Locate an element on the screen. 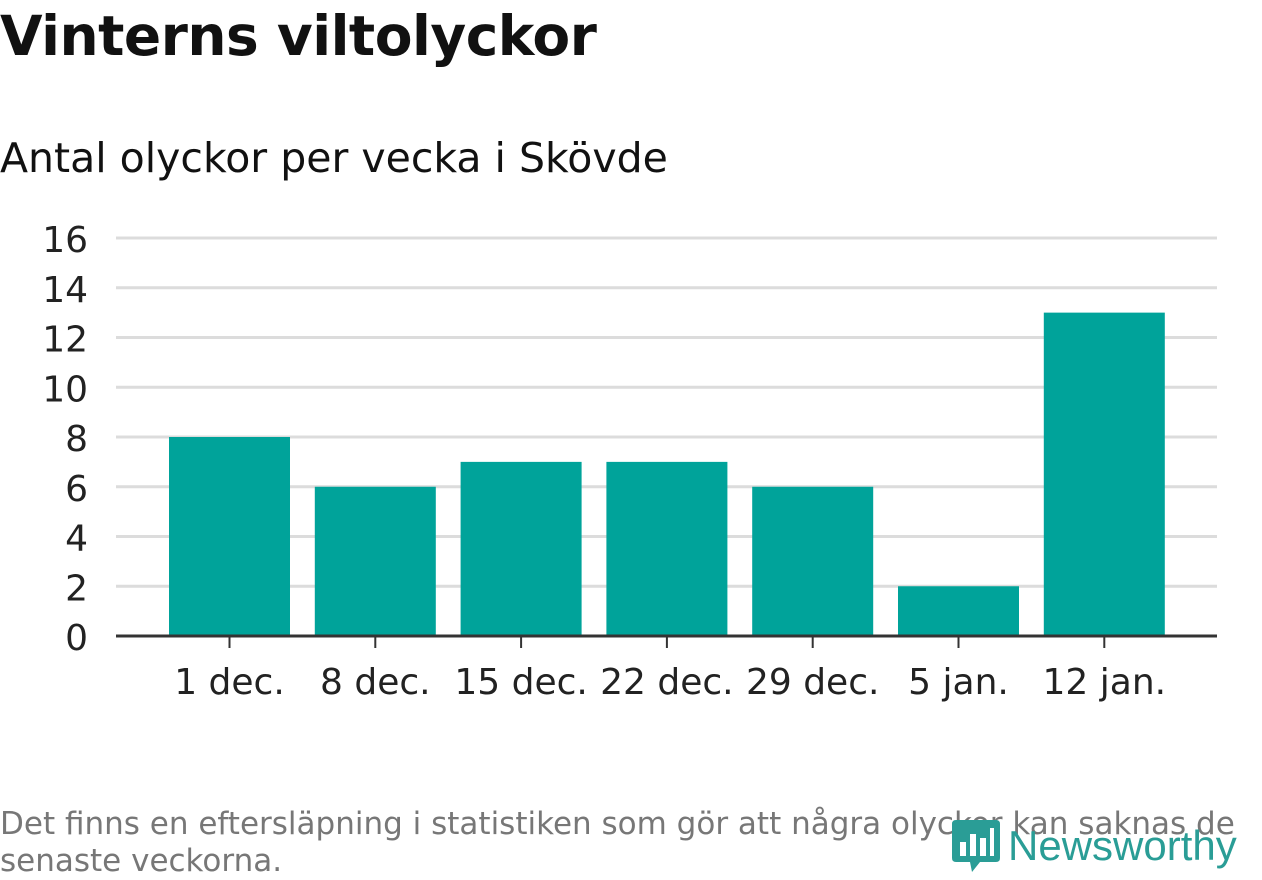  x-tick-label: 5 jan. is located at coordinates (958, 682).